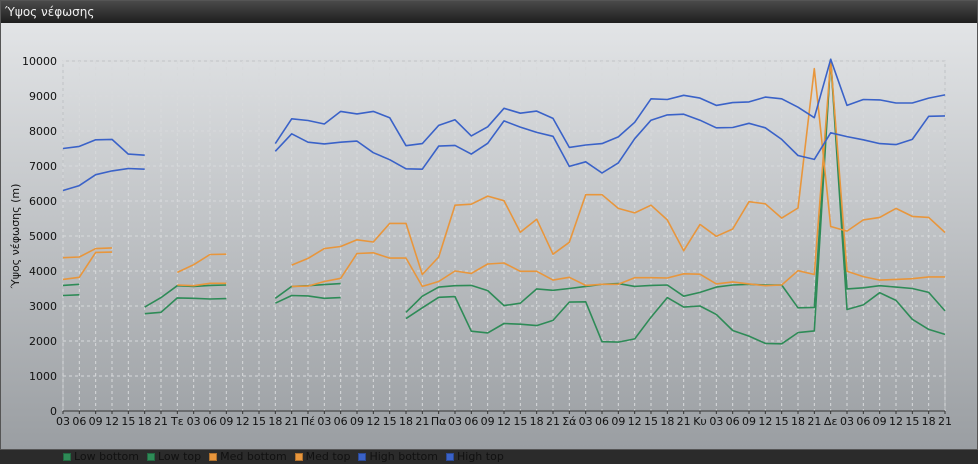 The image size is (978, 464). I want to click on legend-item: High top, so click(475, 456).